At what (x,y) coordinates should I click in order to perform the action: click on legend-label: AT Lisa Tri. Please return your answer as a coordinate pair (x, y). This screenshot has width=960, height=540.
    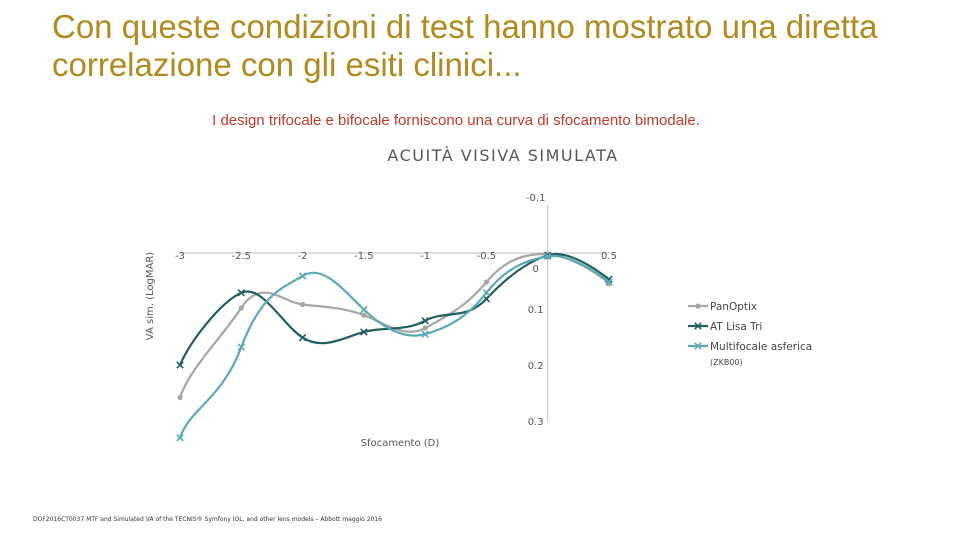
    Looking at the image, I should click on (736, 327).